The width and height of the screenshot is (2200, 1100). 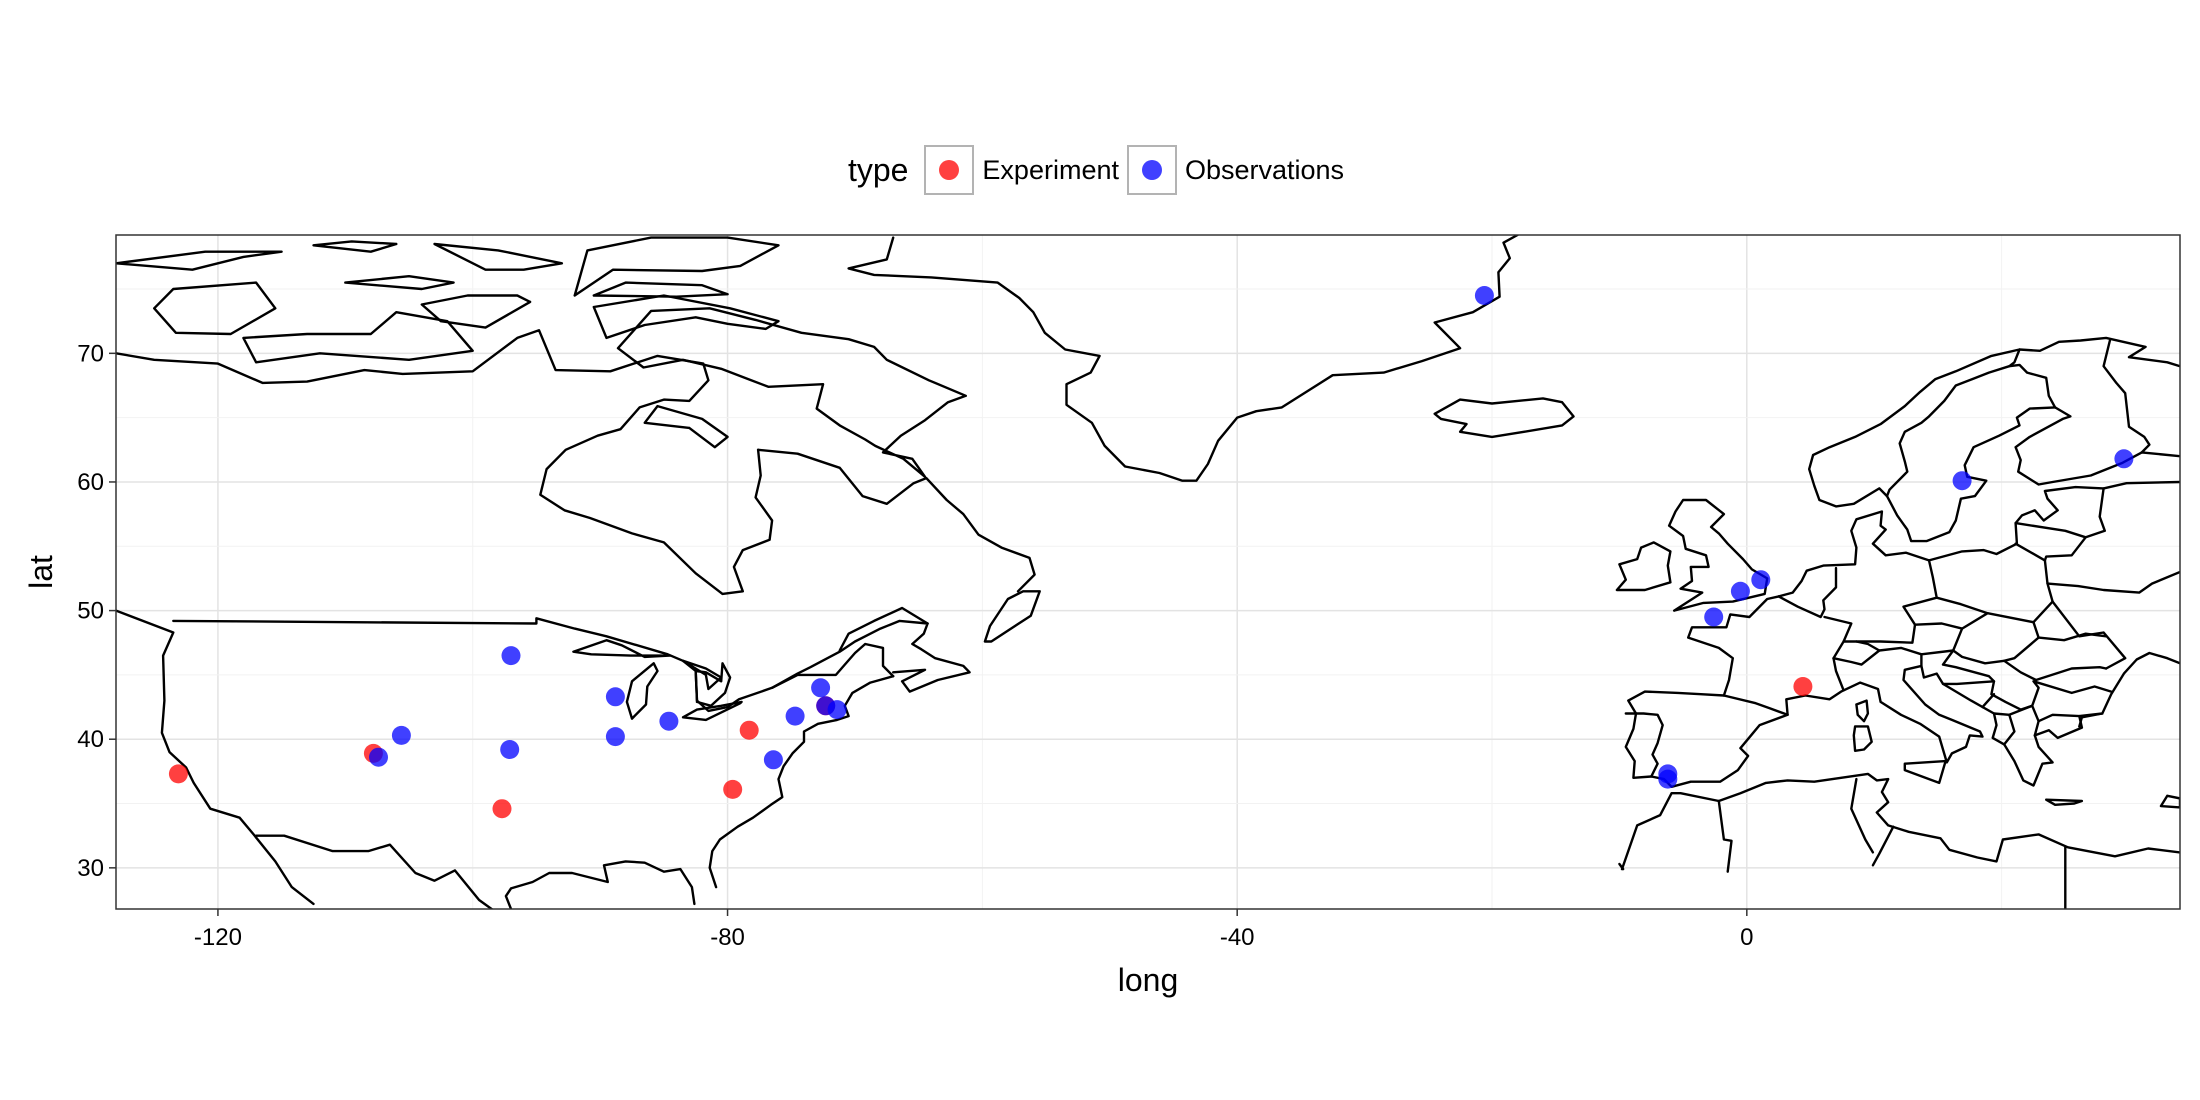 I want to click on legend-label-experiment: Experiment, so click(x=1050, y=169).